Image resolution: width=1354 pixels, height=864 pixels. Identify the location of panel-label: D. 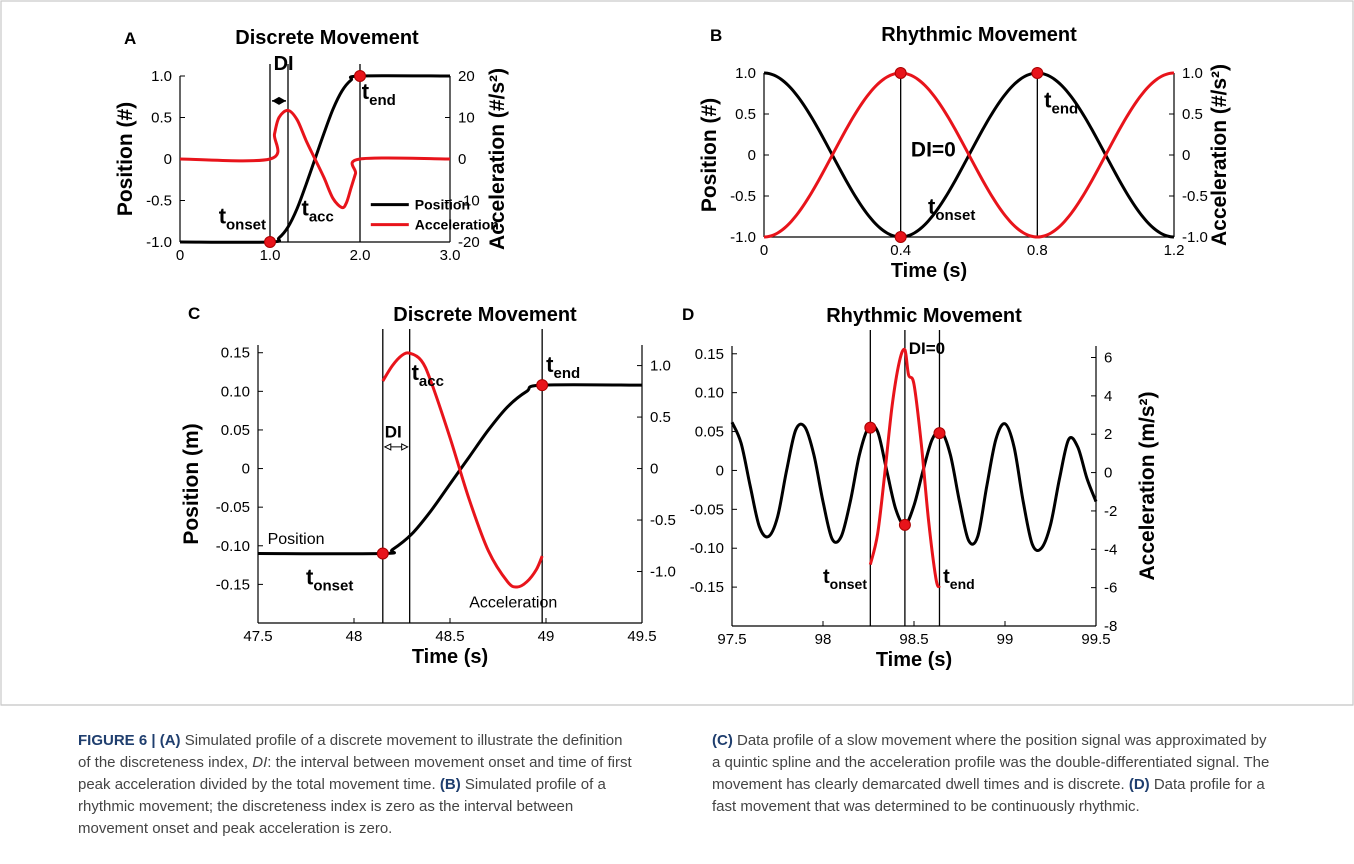
(688, 314).